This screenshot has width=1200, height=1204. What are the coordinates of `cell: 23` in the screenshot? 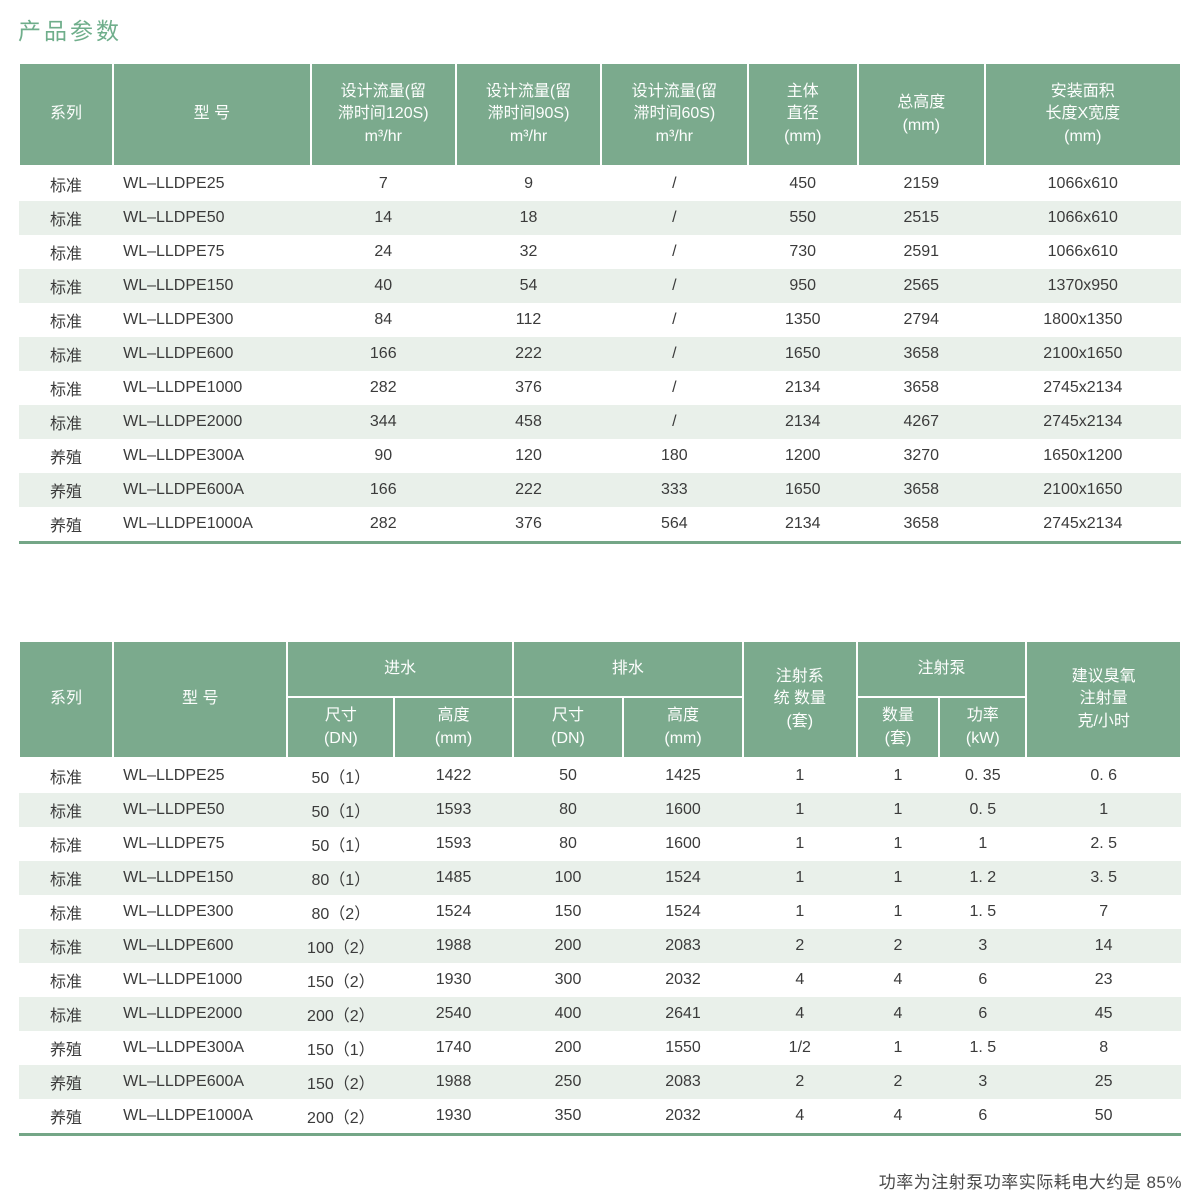 It's located at (1103, 979).